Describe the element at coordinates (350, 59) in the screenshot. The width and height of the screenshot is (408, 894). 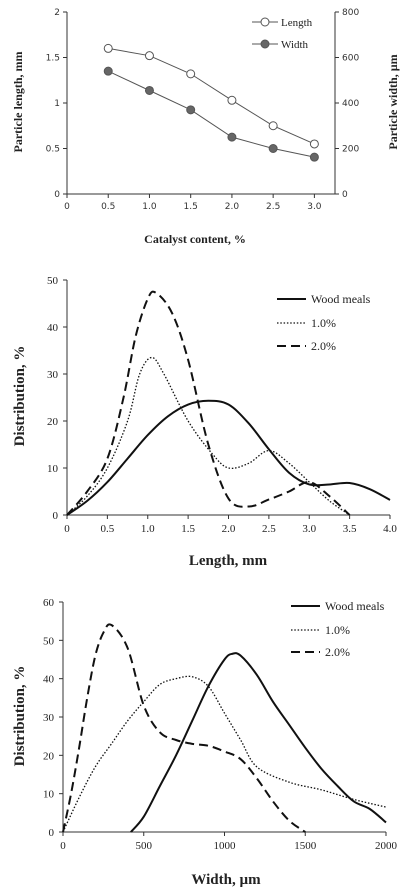
I see `y-tick-label-right: 600` at that location.